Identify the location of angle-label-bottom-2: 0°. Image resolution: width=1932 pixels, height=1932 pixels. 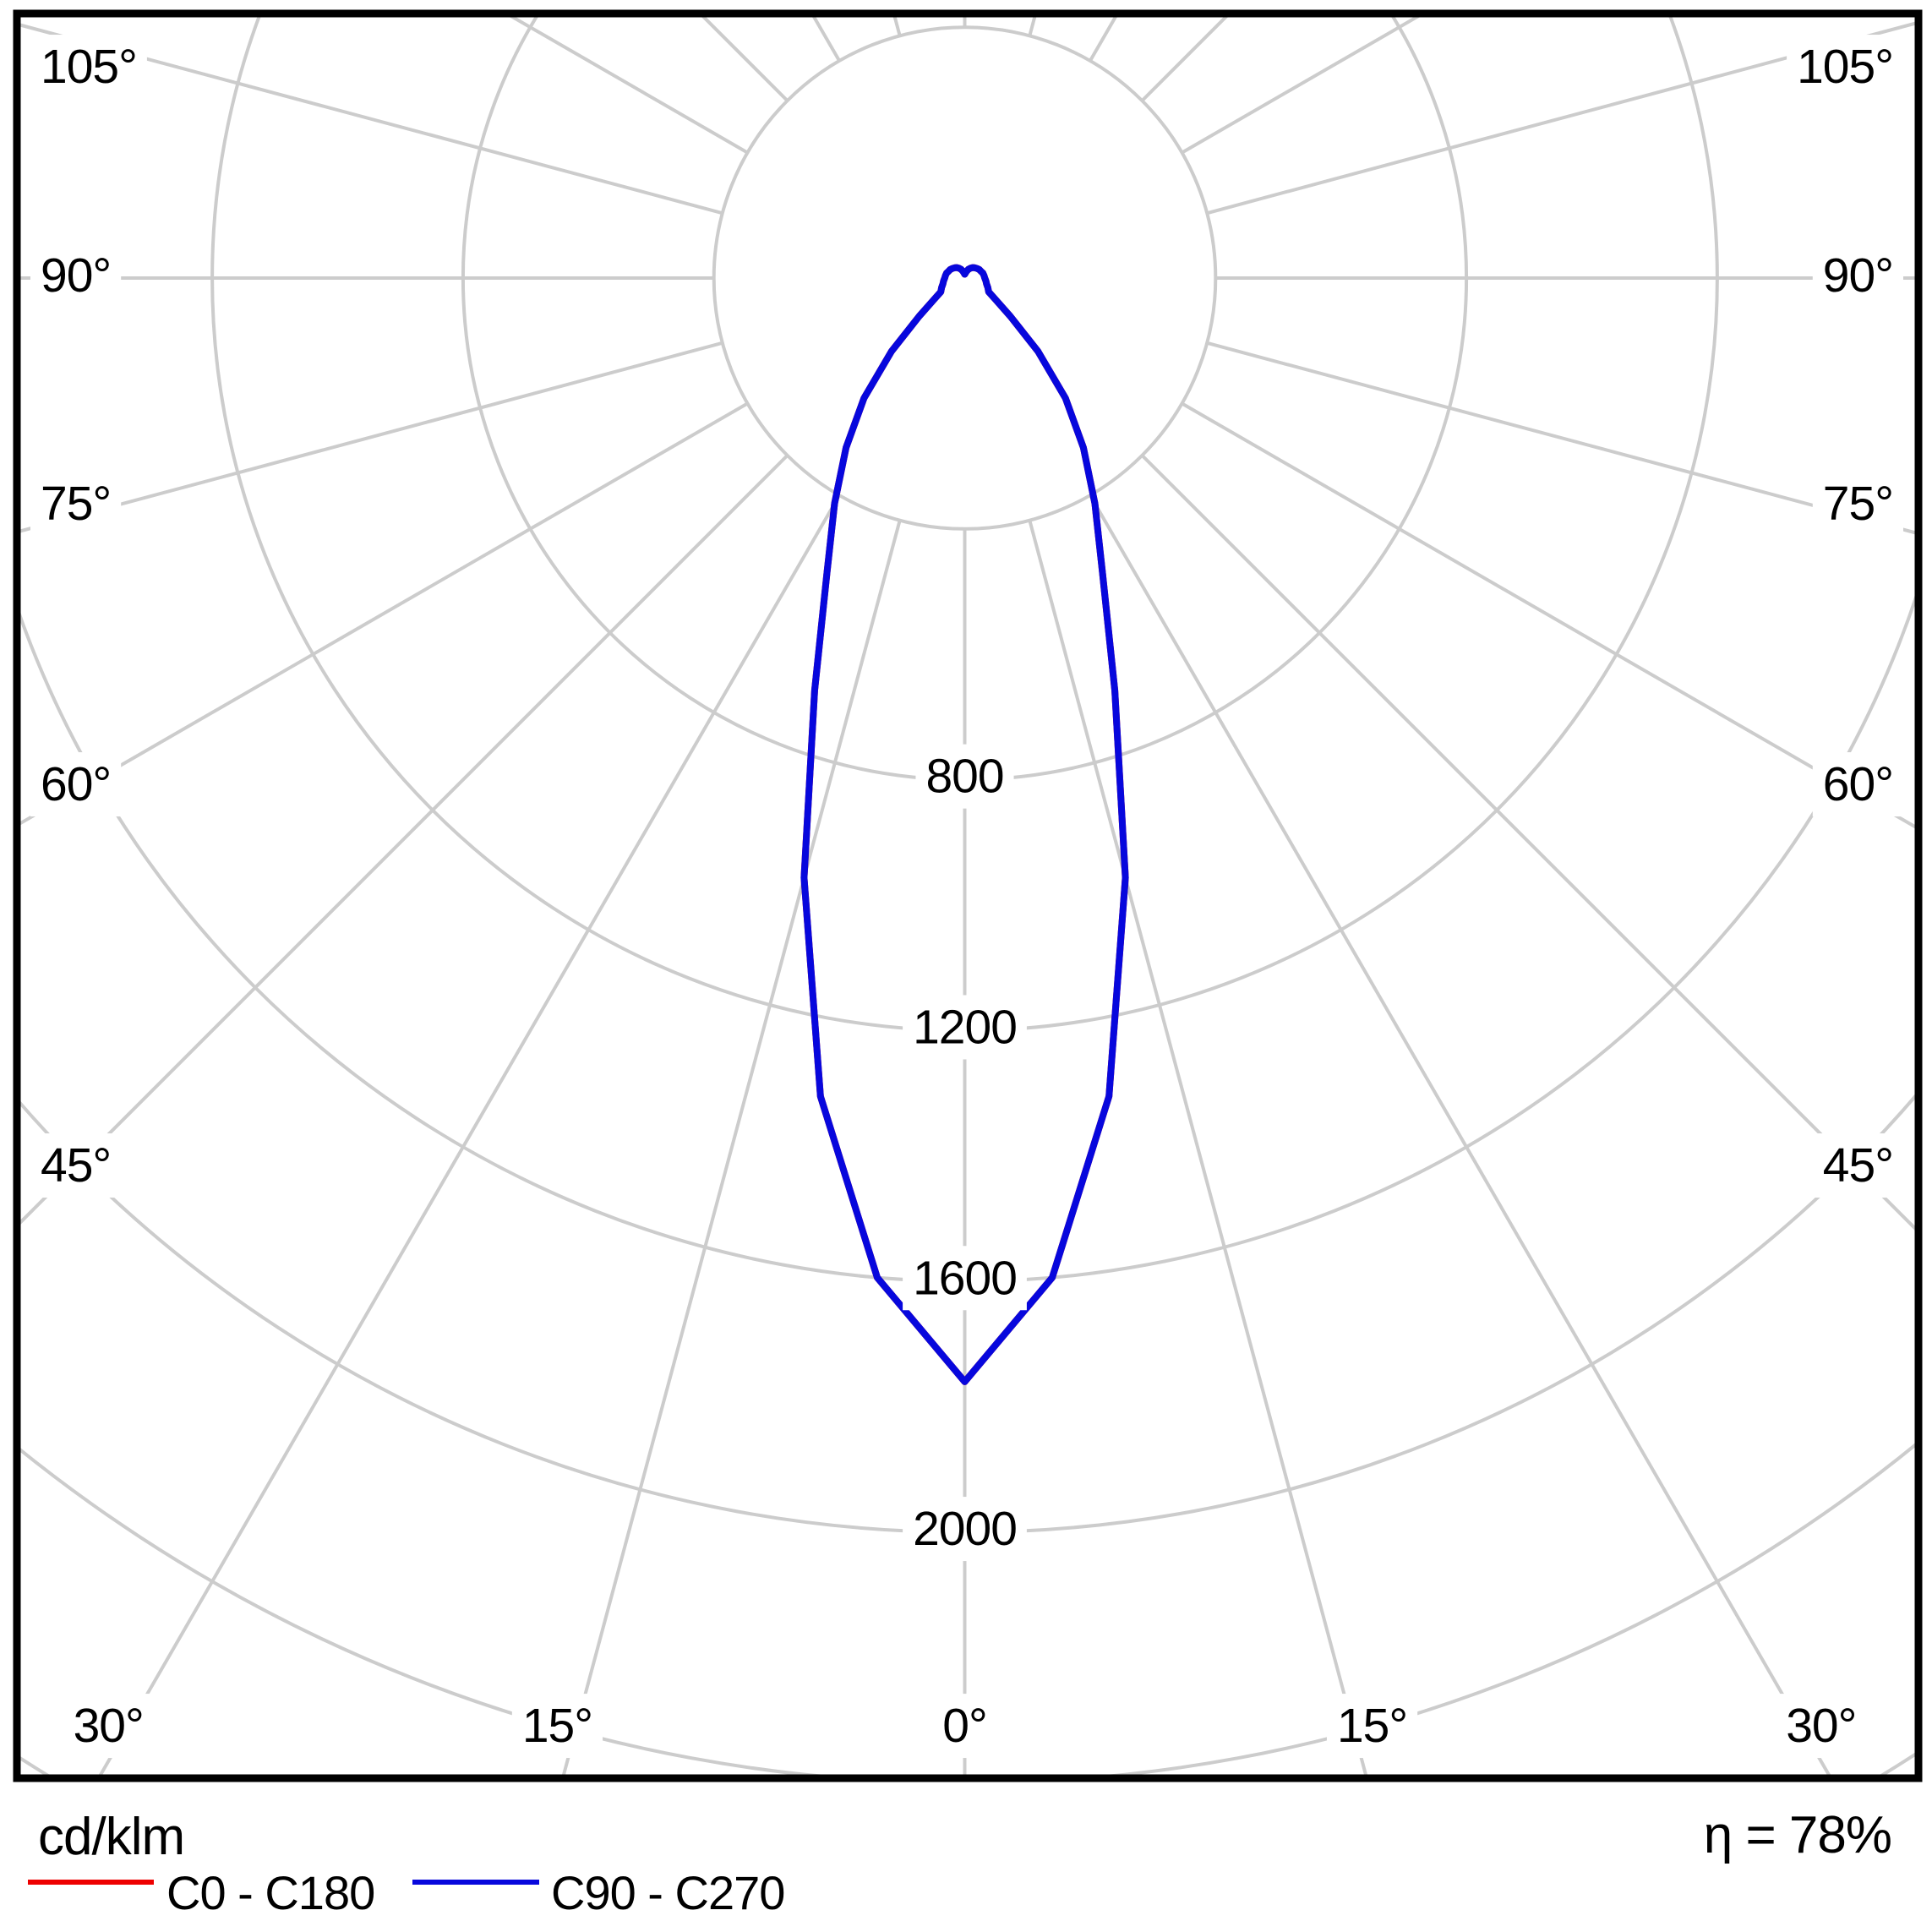
(964, 1726).